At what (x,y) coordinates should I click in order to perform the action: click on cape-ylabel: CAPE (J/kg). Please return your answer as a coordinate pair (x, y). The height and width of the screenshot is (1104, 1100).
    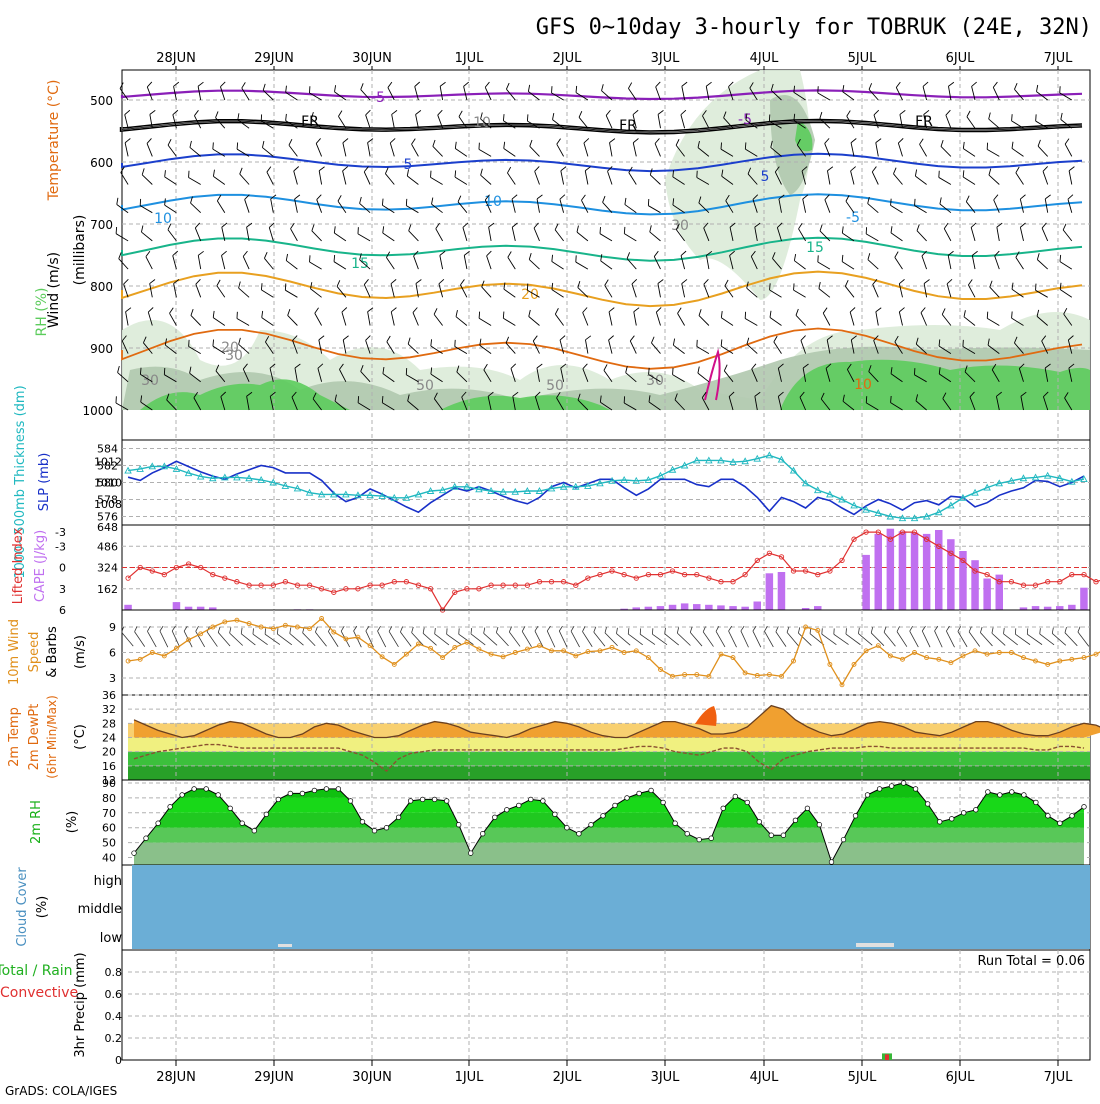
    Looking at the image, I should click on (40, 566).